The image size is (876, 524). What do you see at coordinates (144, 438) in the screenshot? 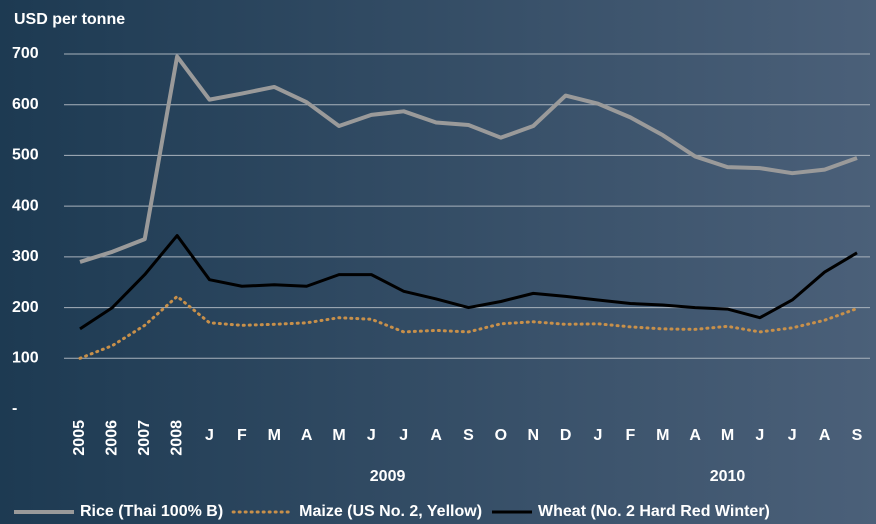
I see `x-tick-label: 2007` at bounding box center [144, 438].